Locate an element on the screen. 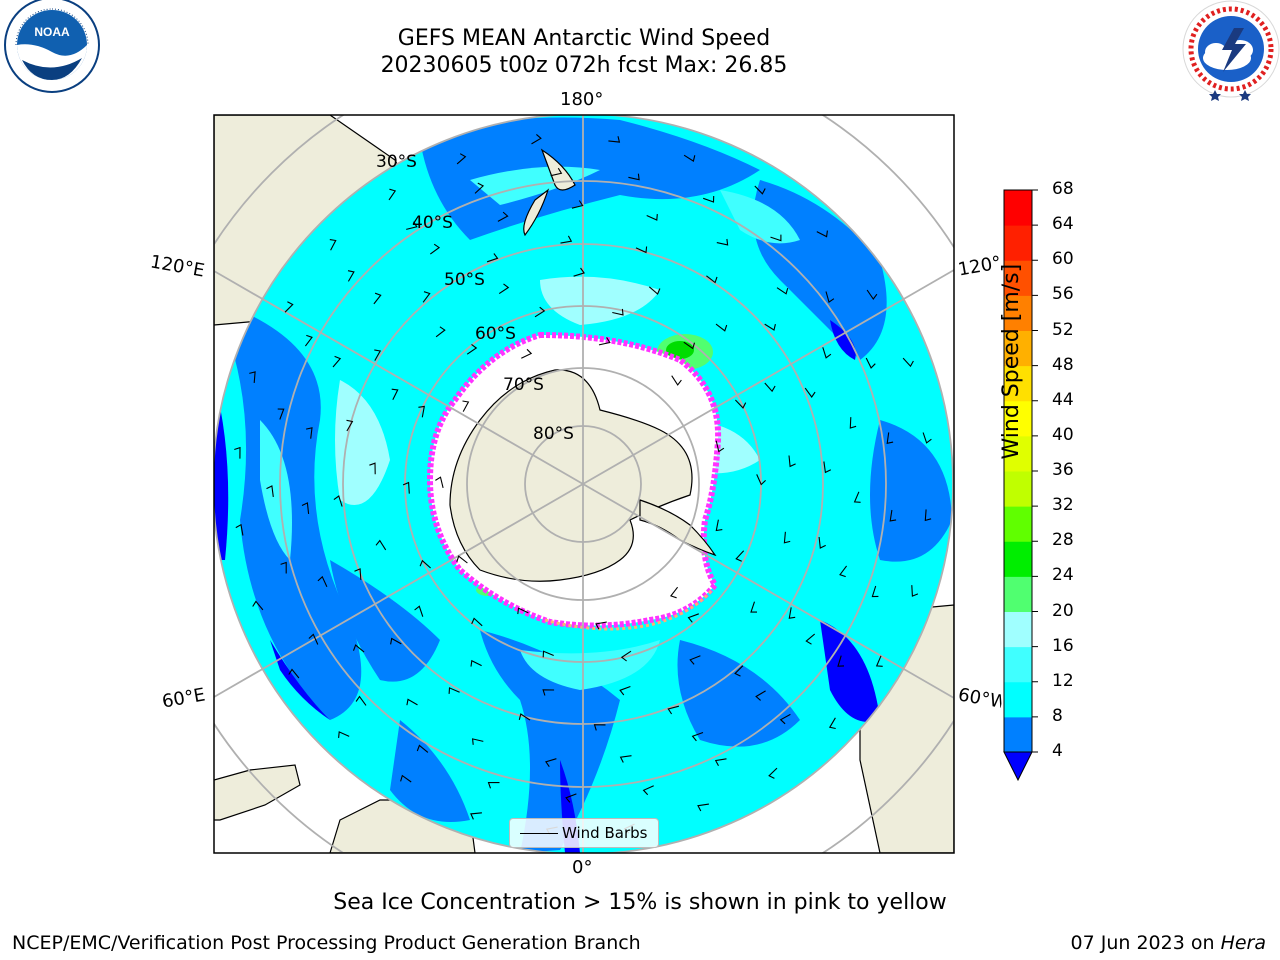 The width and height of the screenshot is (1280, 960). colorbar-title: Wind Speed [m/s] is located at coordinates (1012, 361).